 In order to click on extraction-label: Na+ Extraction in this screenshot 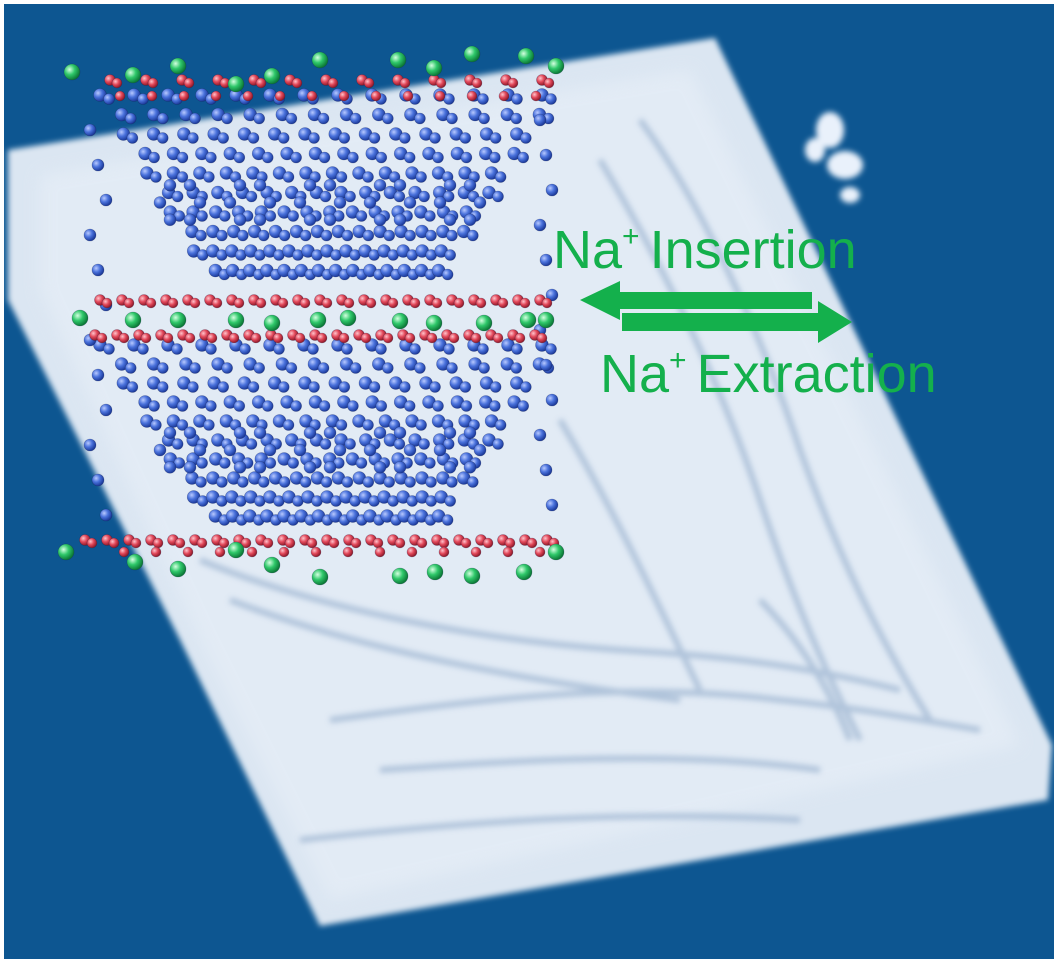, I will do `click(768, 374)`.